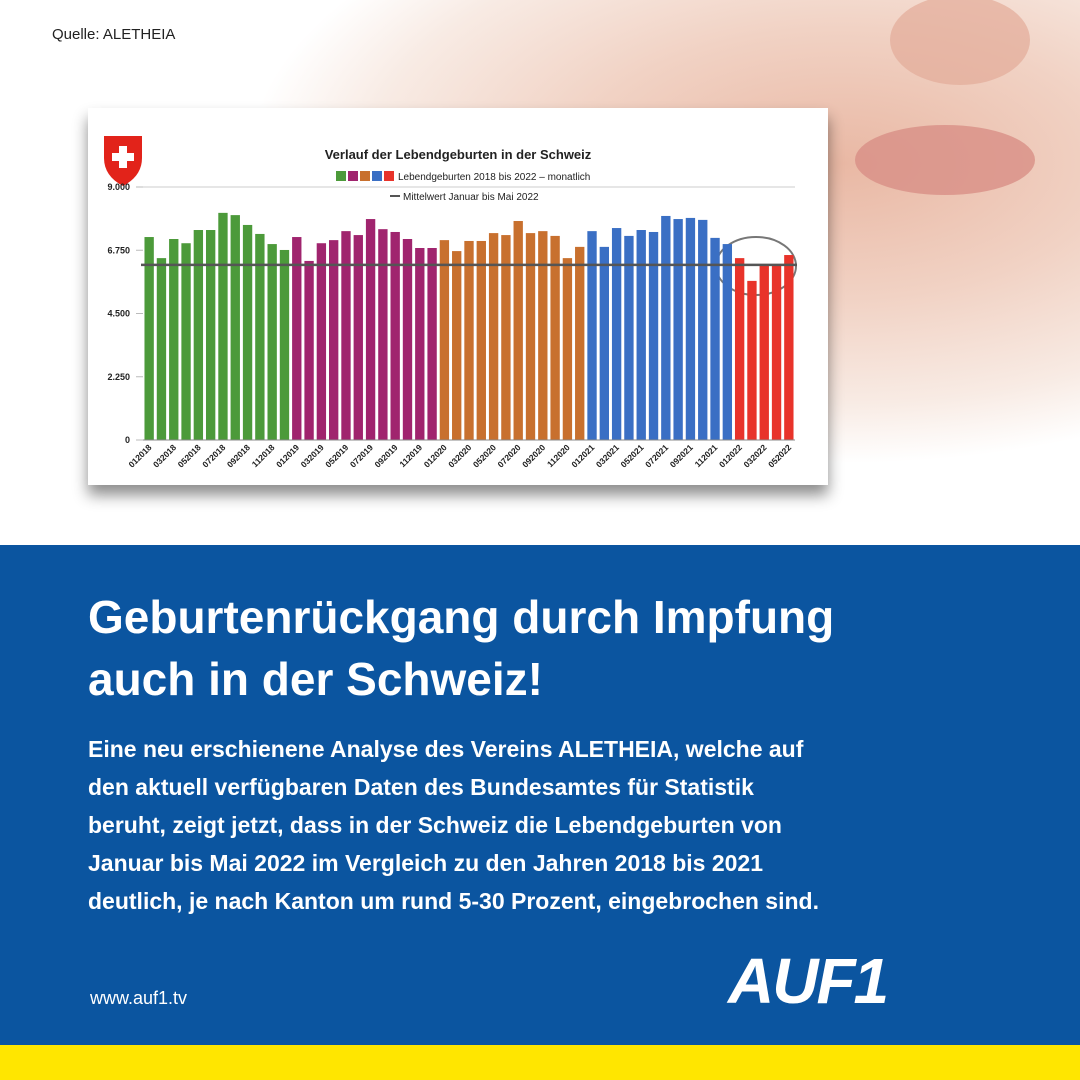 The image size is (1080, 1080). I want to click on x-tick-label: 112019, so click(410, 455).